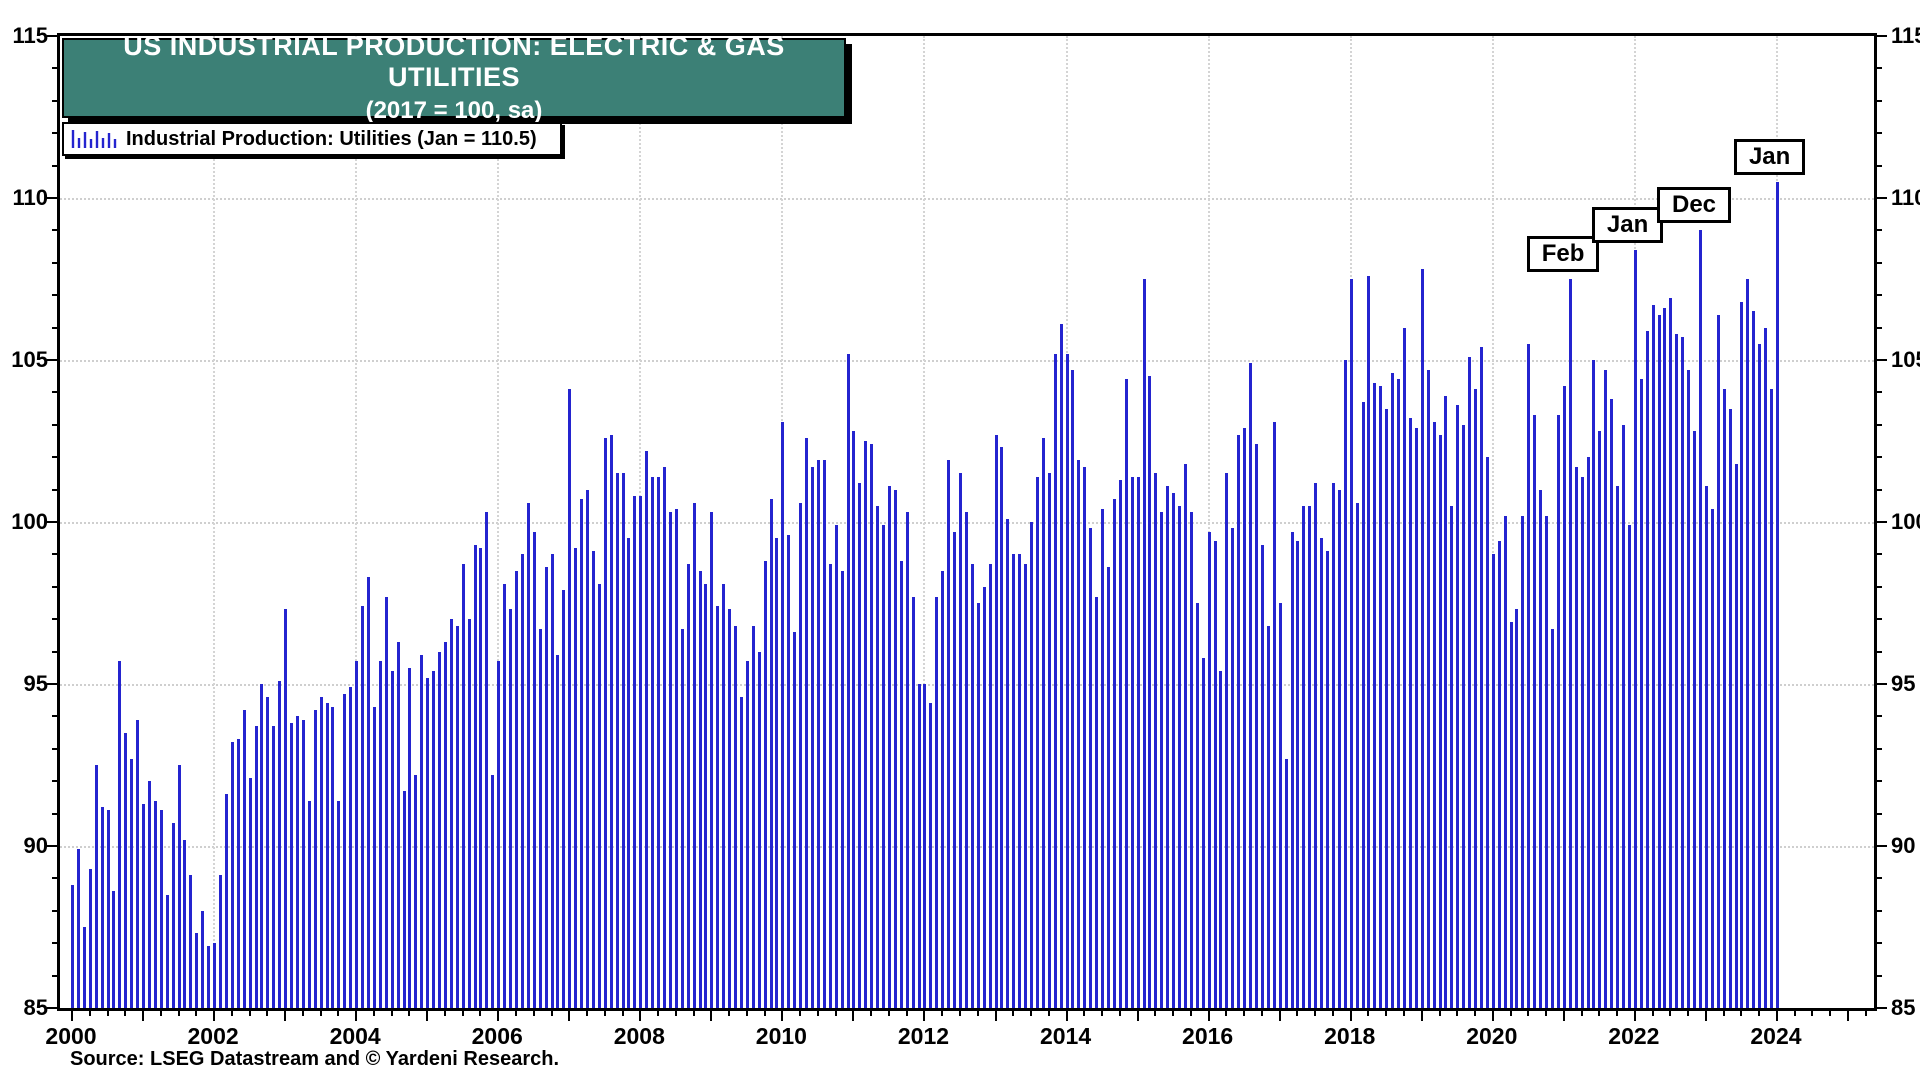 The width and height of the screenshot is (1920, 1080). What do you see at coordinates (214, 522) in the screenshot?
I see `gridline-v-2002` at bounding box center [214, 522].